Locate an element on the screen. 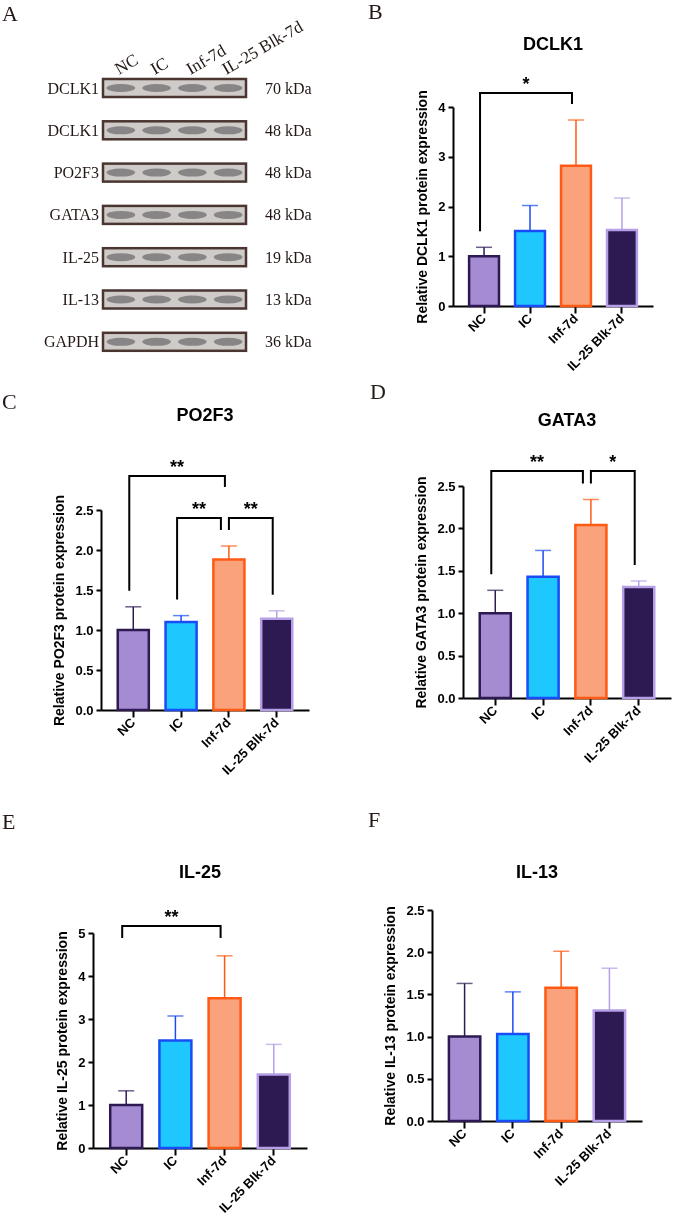  category-label: IL-13 is located at coordinates (80, 299).